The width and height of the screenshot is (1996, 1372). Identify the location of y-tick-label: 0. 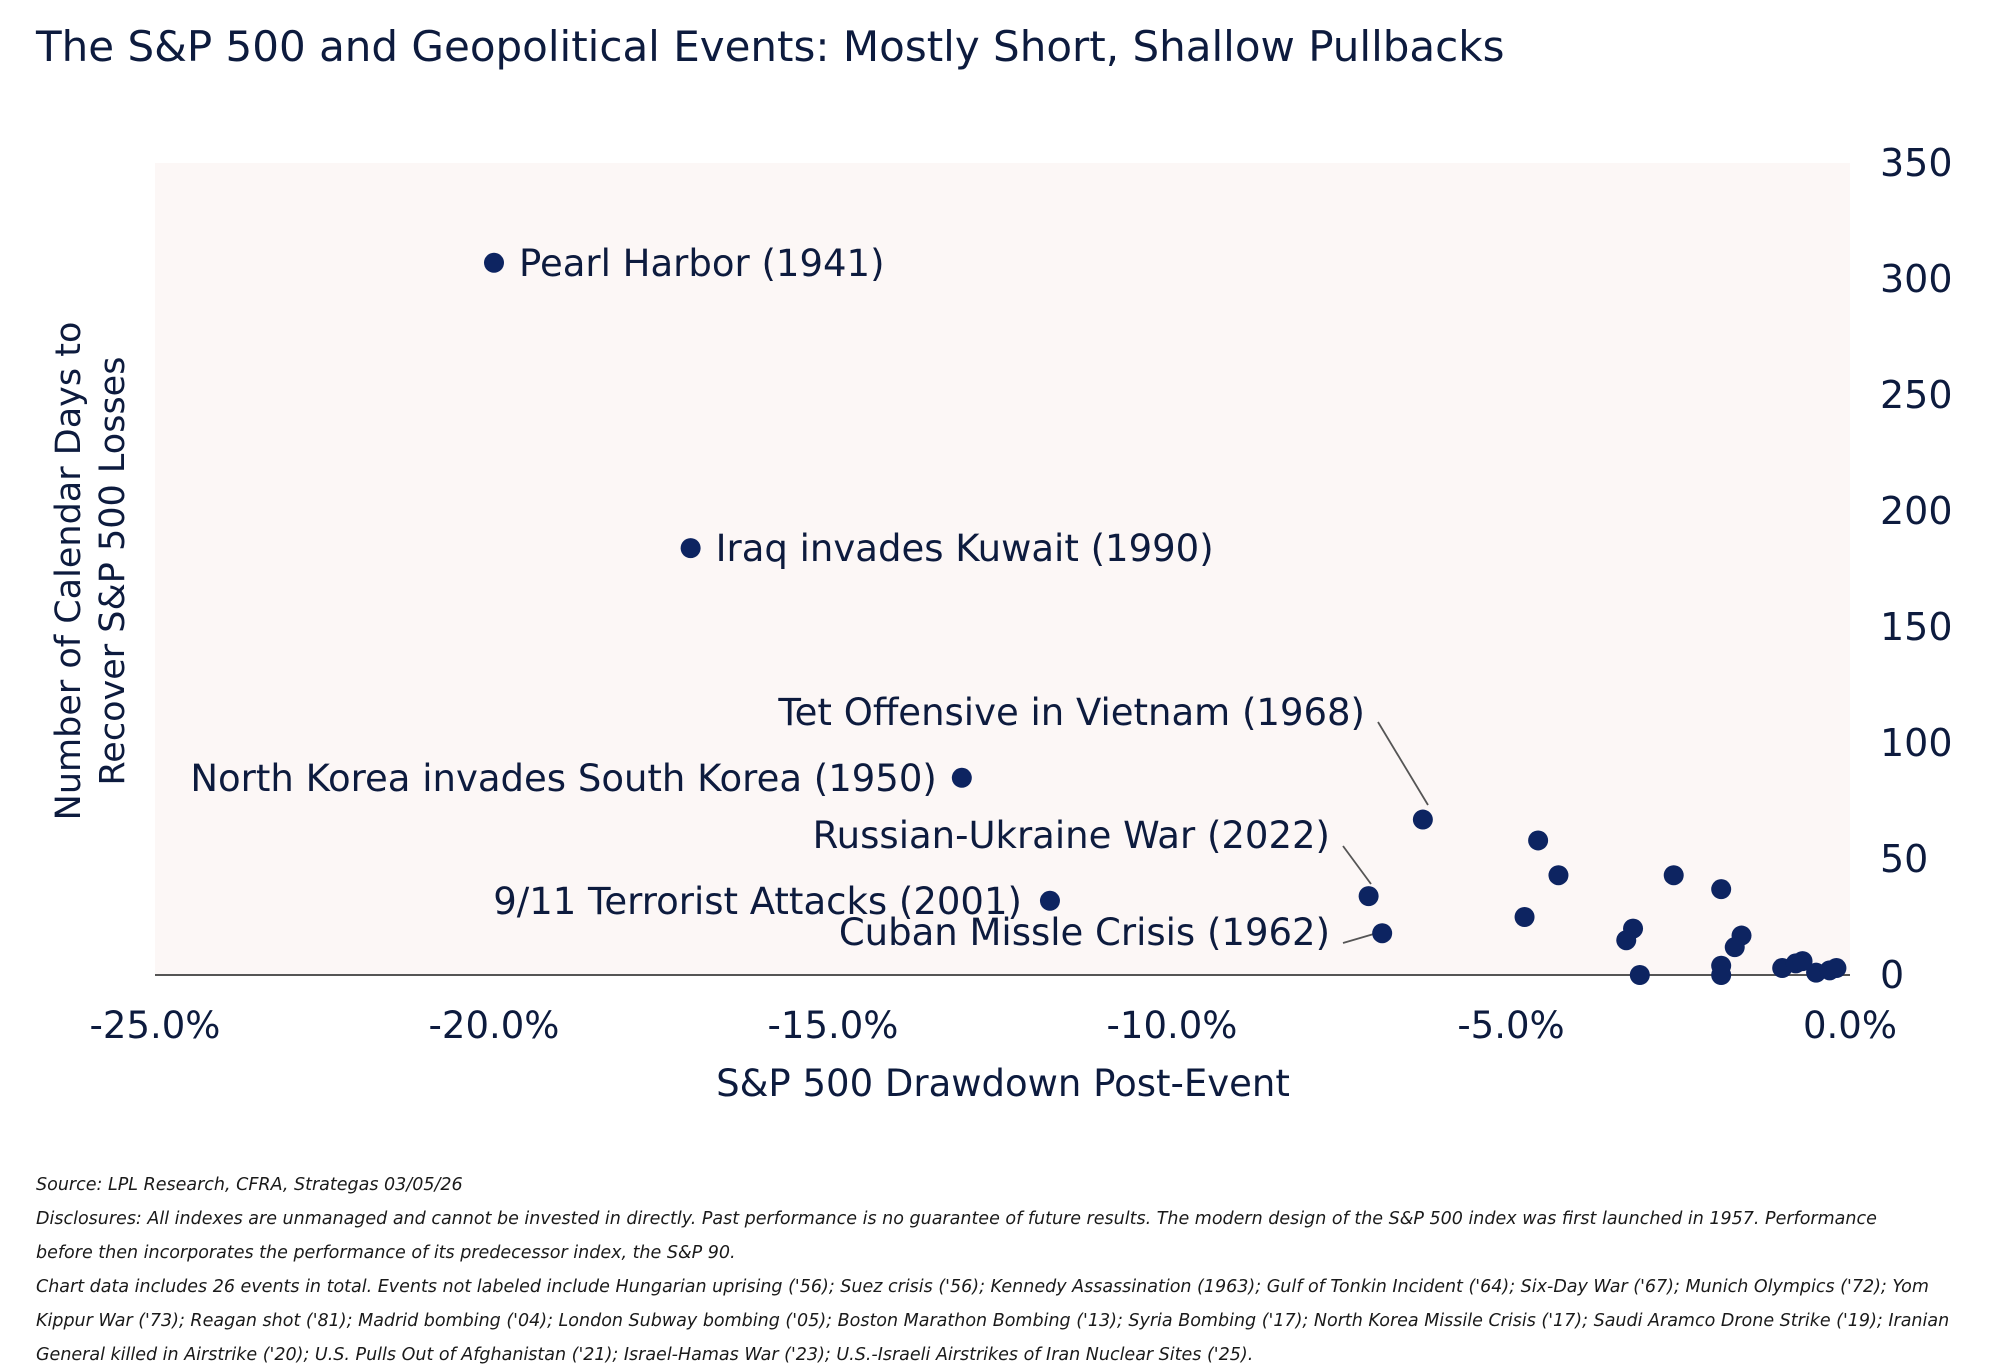
(1892, 975).